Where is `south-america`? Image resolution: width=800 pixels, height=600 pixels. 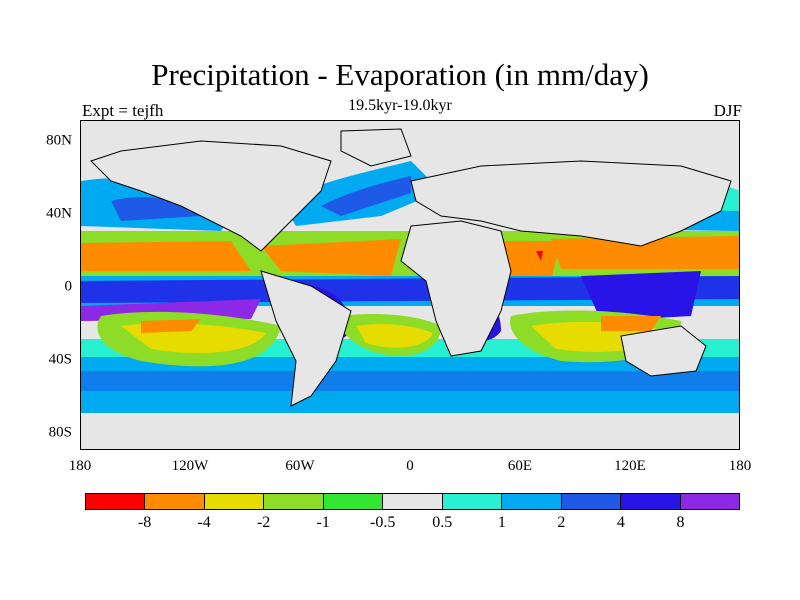 south-america is located at coordinates (306, 338).